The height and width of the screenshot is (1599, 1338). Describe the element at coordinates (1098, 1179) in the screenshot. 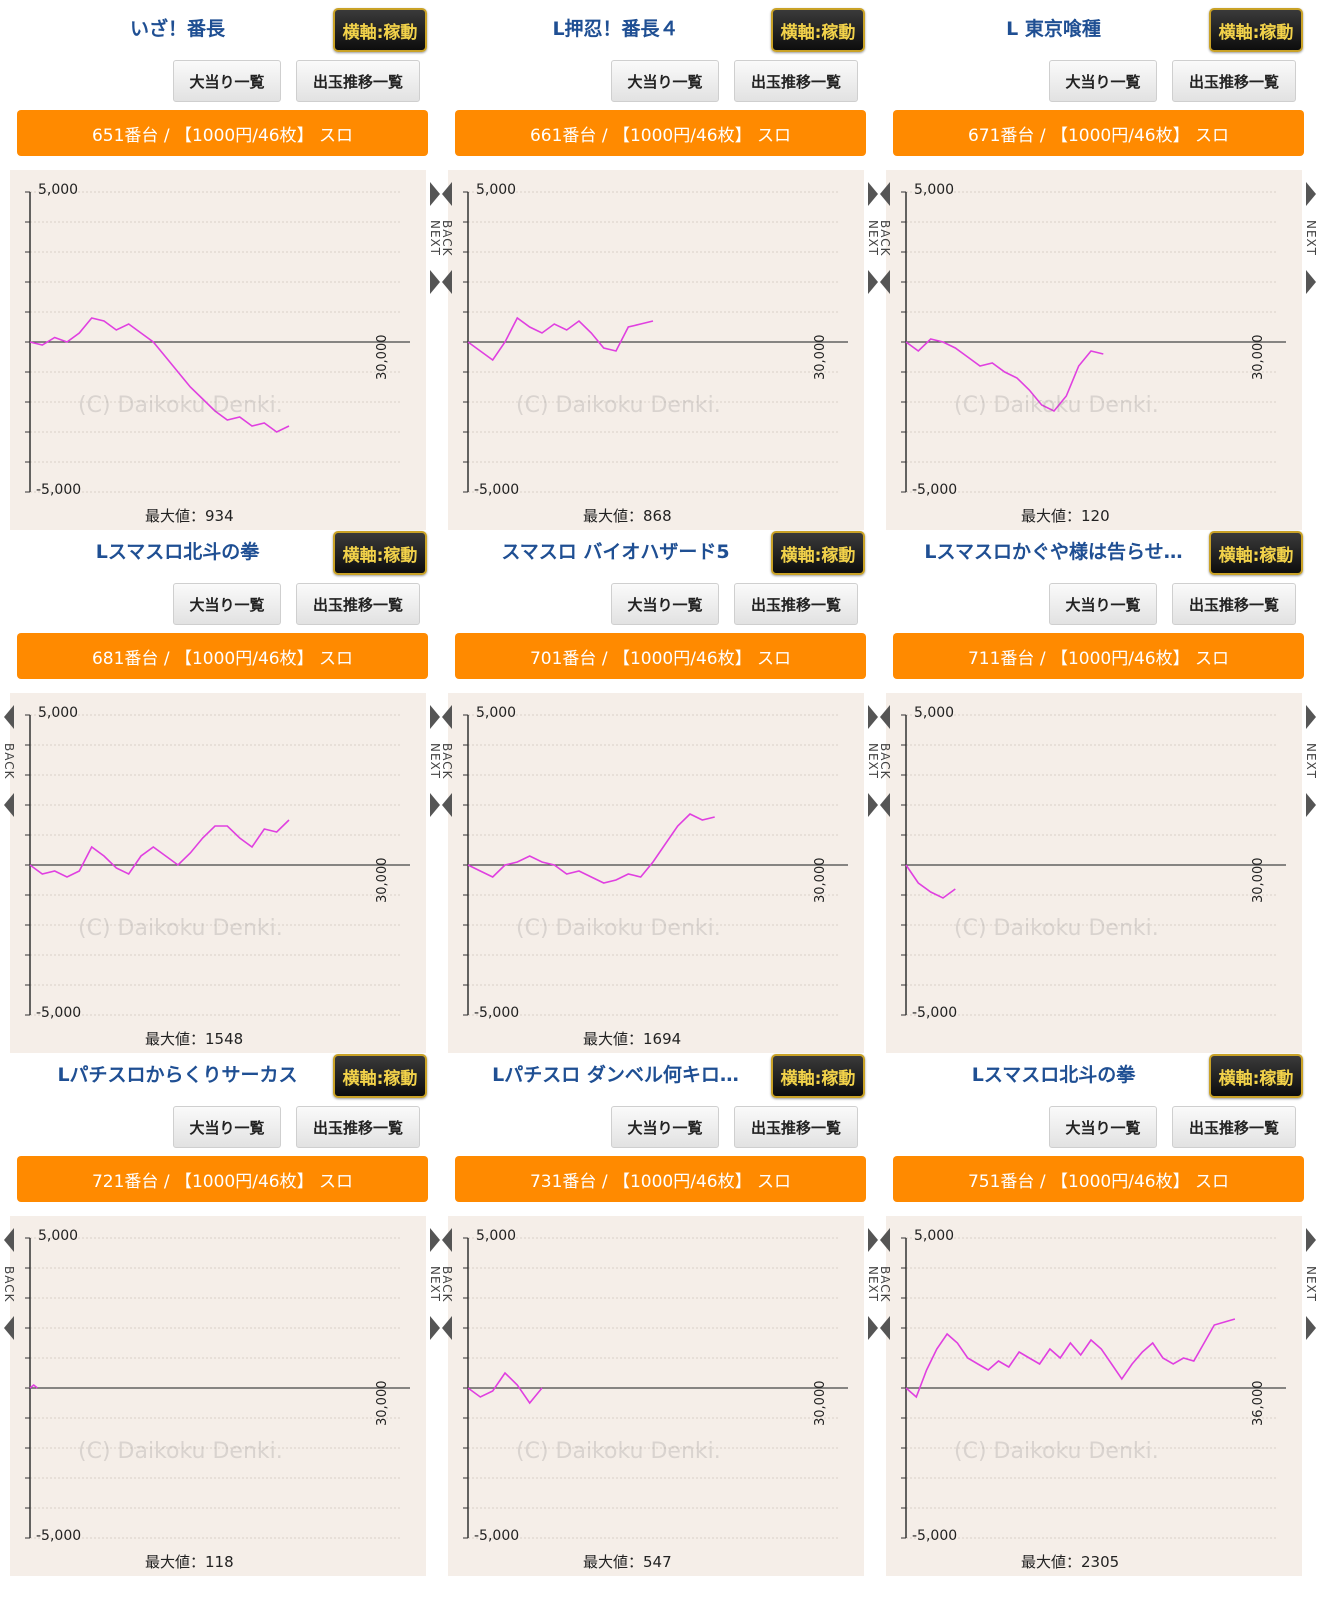

I see `machine-number-bar: 751番台 / 【1000円/46枚】 スロ` at that location.